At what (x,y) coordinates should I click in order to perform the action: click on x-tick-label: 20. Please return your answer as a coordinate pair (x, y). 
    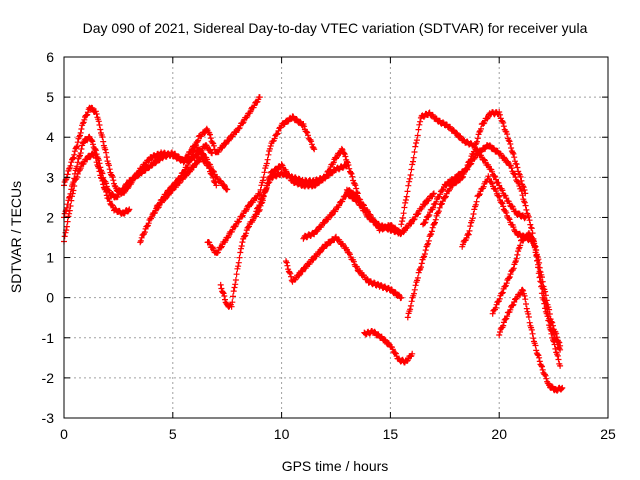
    Looking at the image, I should click on (499, 434).